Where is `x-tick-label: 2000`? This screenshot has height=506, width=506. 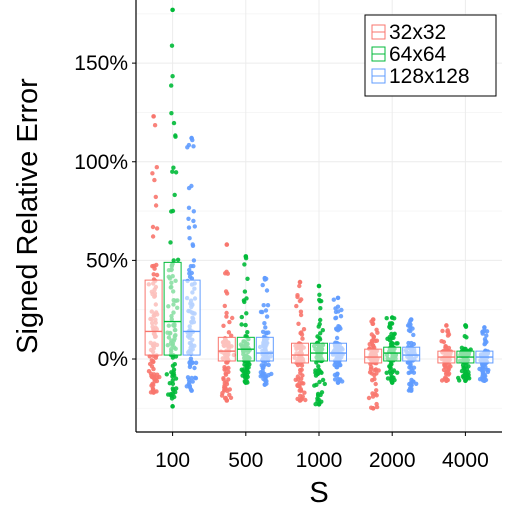
x-tick-label: 2000 is located at coordinates (392, 460).